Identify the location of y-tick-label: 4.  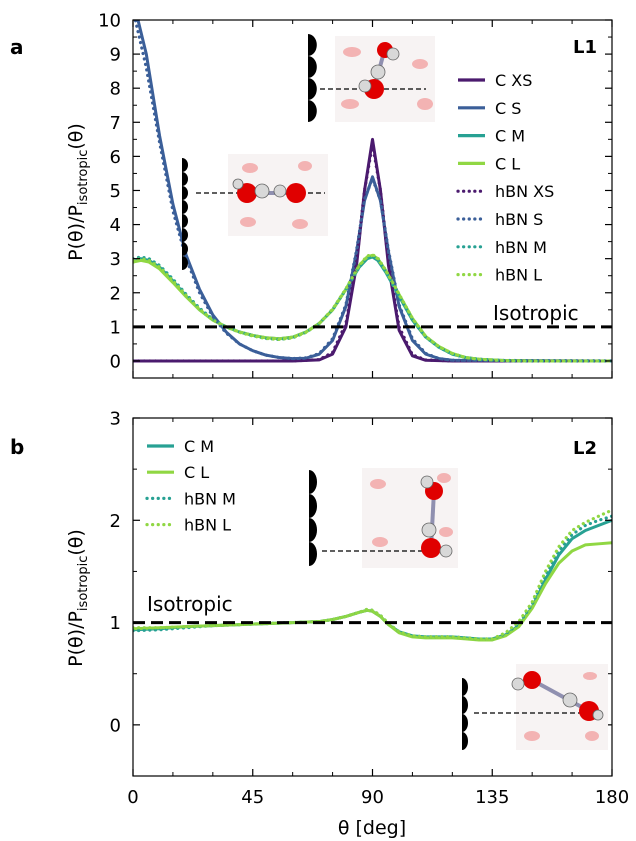
(115, 225).